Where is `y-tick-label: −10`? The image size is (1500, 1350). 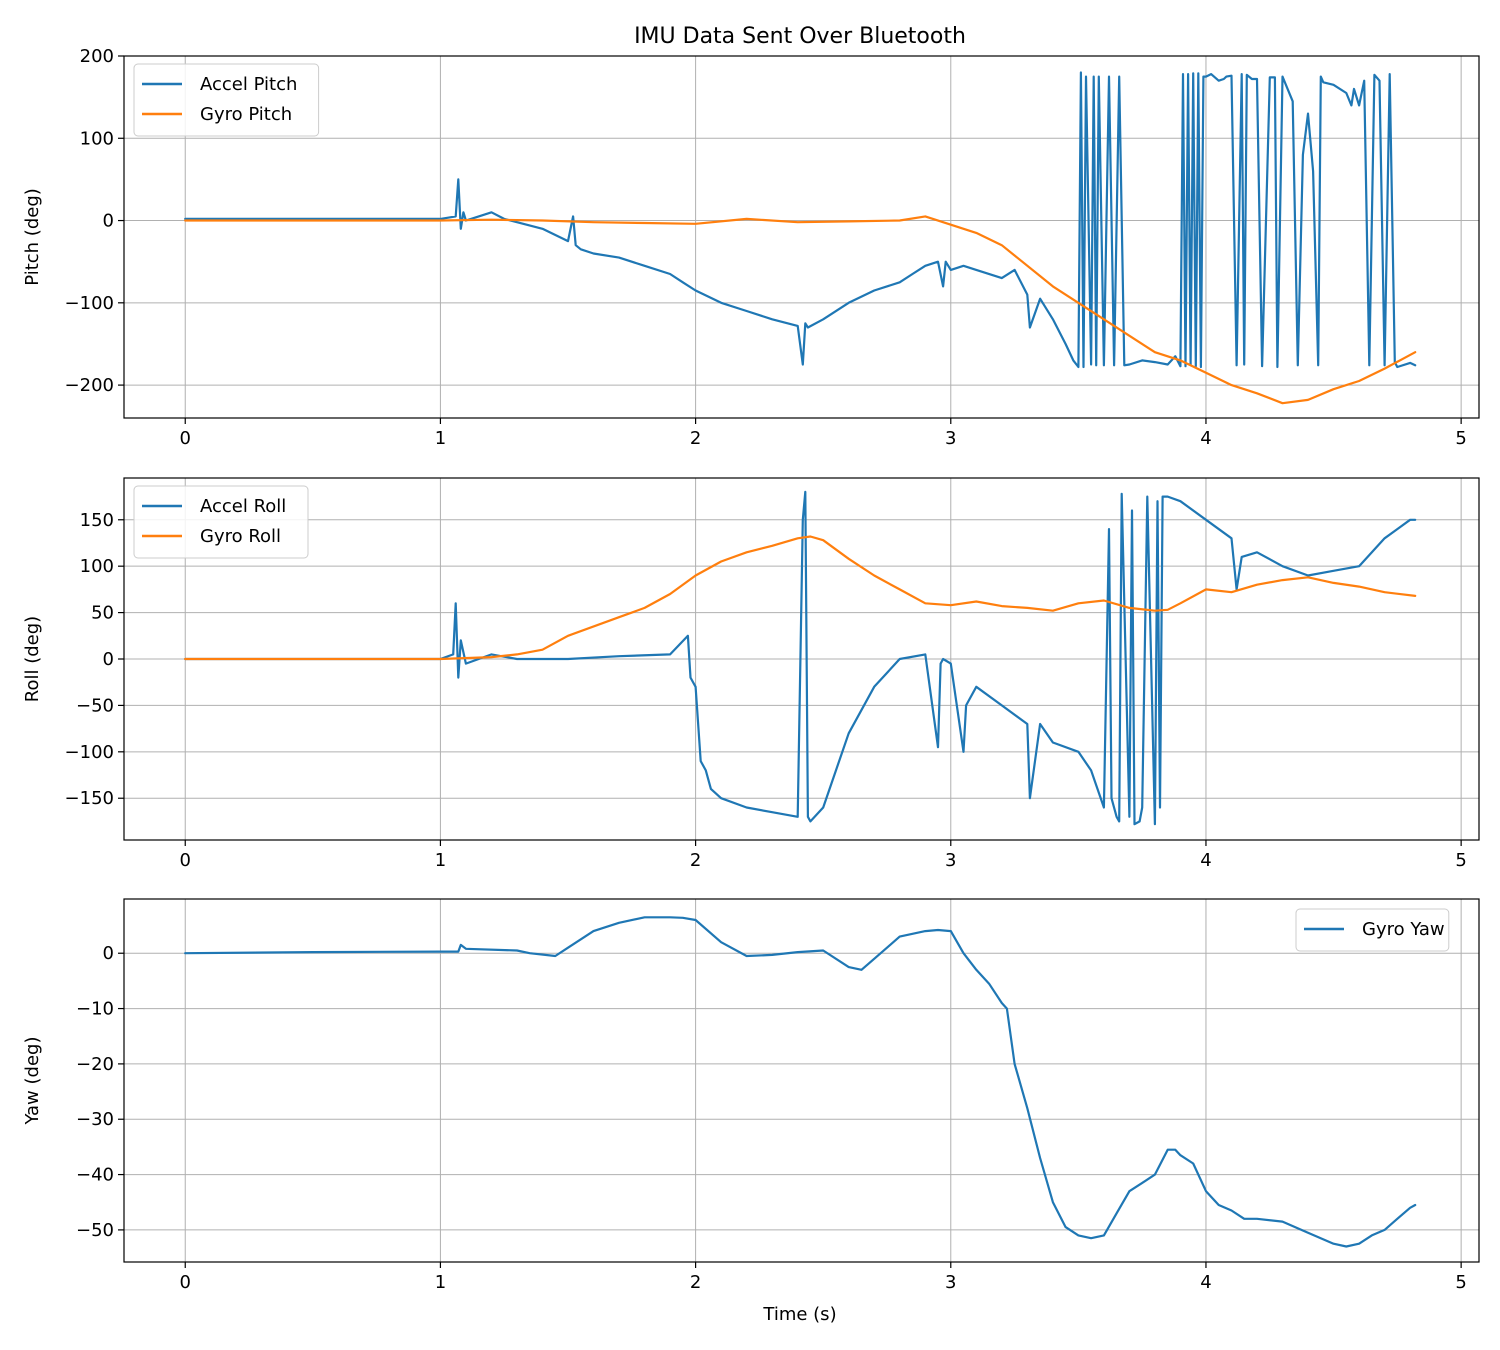
y-tick-label: −10 is located at coordinates (95, 1009).